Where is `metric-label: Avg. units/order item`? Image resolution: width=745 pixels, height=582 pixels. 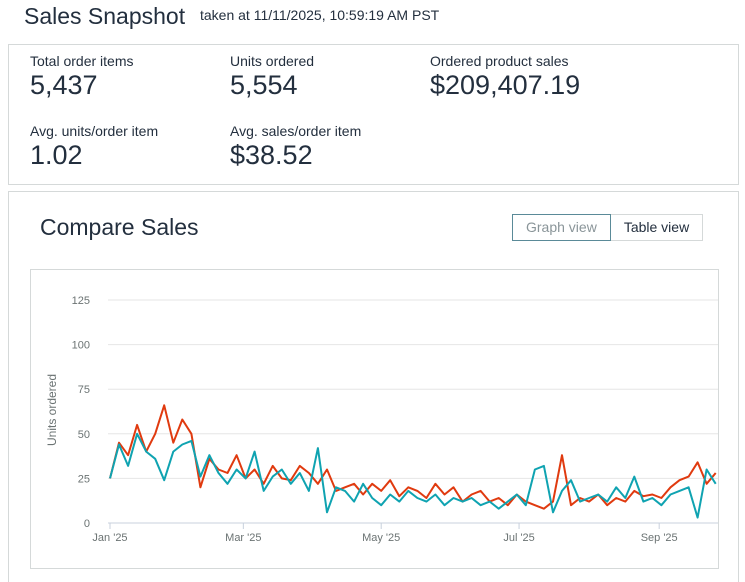
metric-label: Avg. units/order item is located at coordinates (94, 131).